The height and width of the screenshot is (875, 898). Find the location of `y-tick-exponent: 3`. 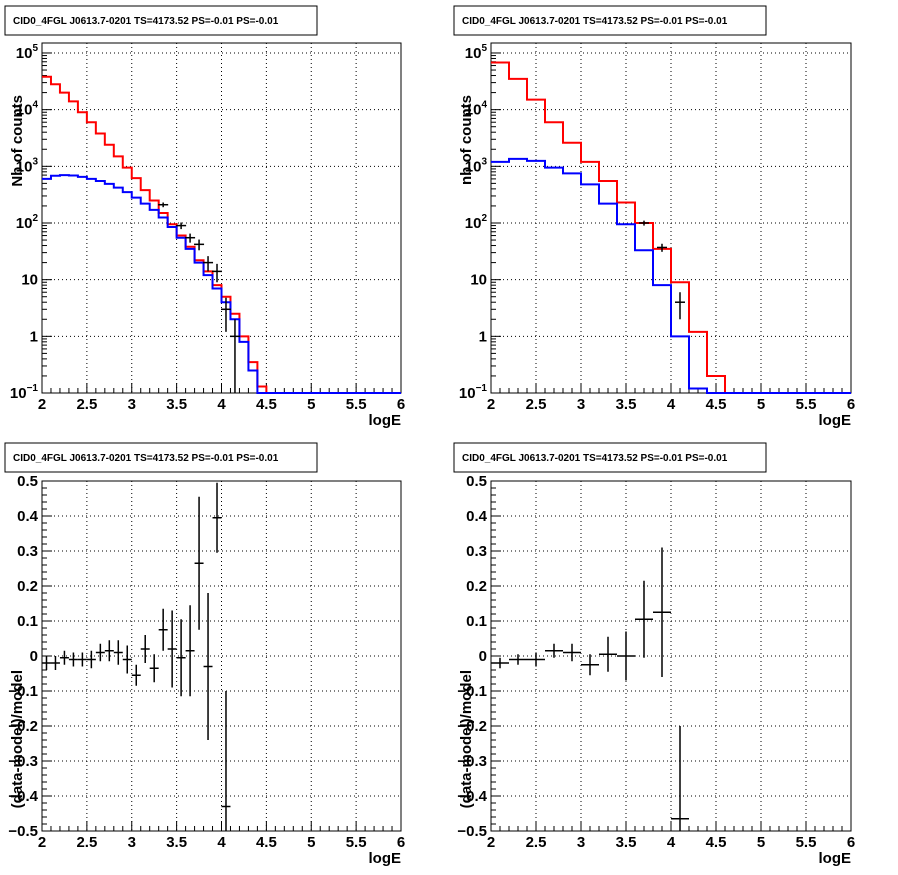

y-tick-exponent: 3 is located at coordinates (35, 161).